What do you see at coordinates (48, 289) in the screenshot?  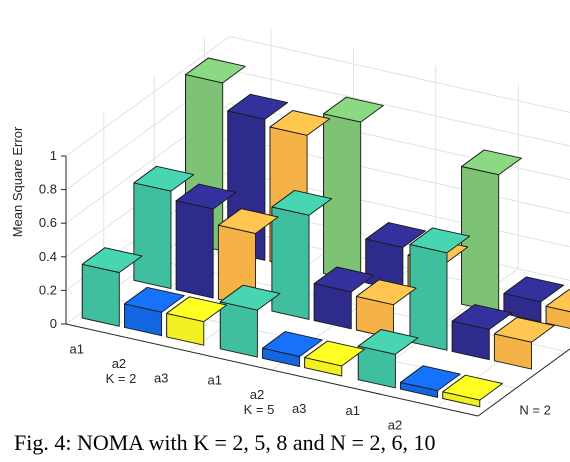 I see `z-tick-label: 0.2` at bounding box center [48, 289].